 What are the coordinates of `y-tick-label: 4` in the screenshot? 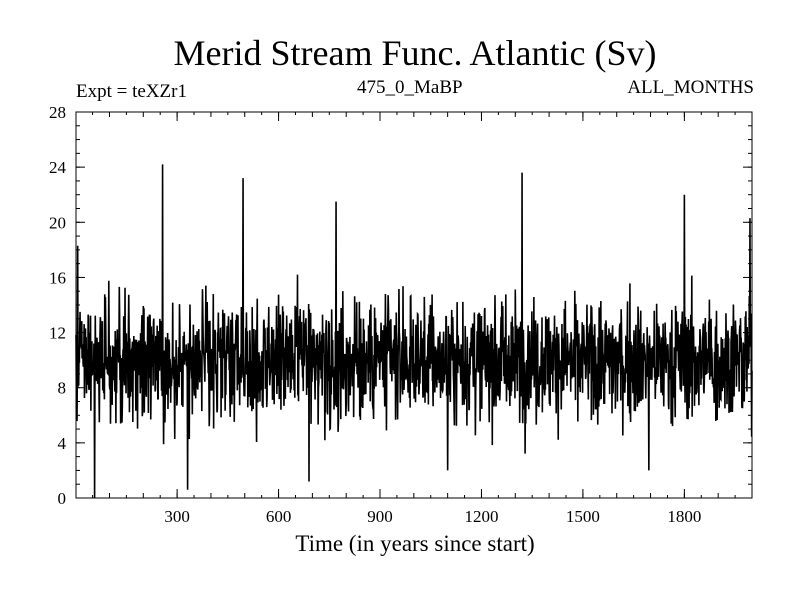 It's located at (62, 443).